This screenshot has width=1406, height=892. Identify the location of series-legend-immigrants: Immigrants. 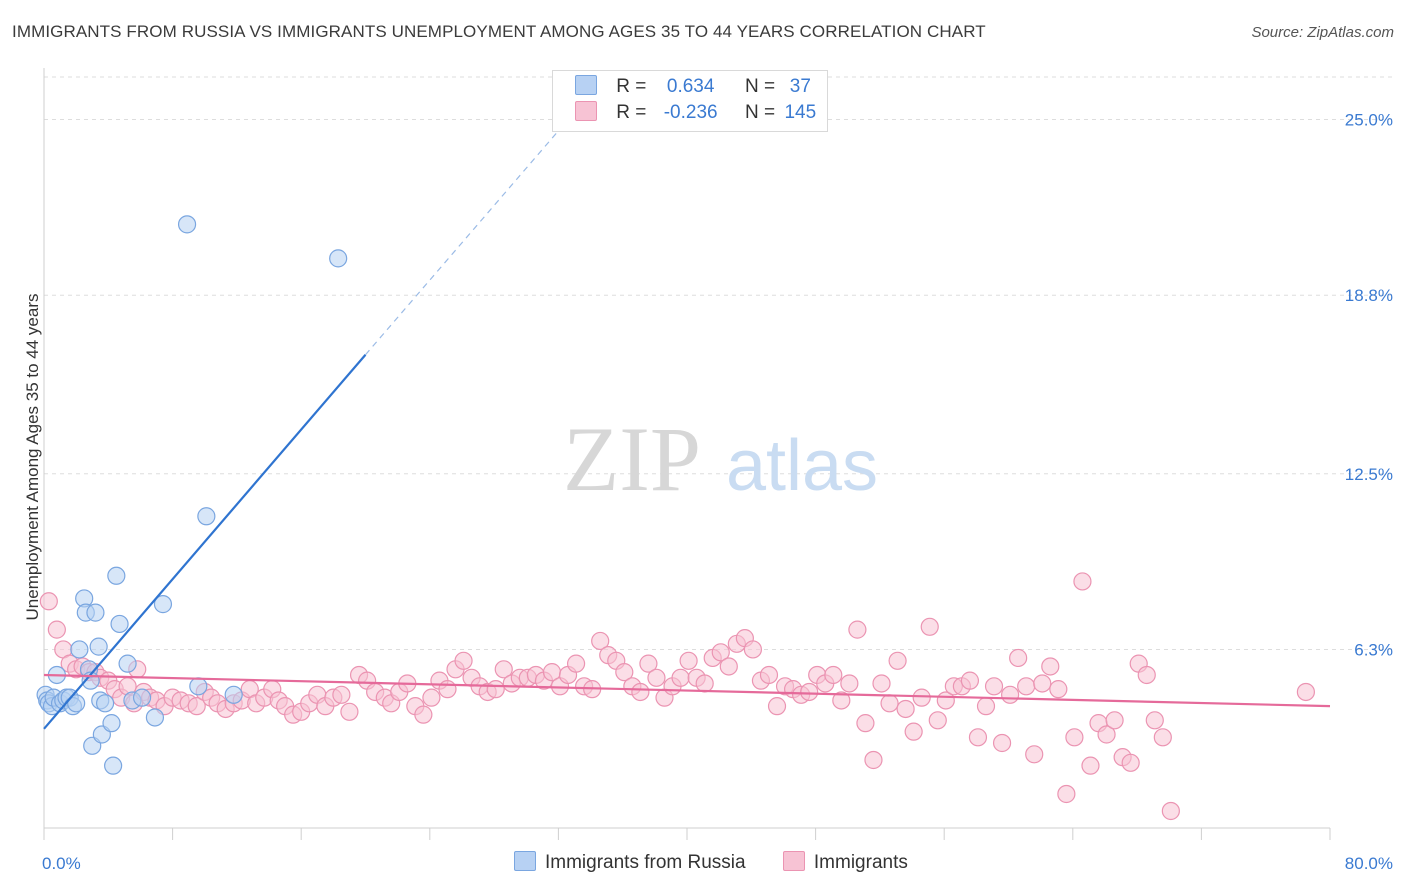
(845, 862).